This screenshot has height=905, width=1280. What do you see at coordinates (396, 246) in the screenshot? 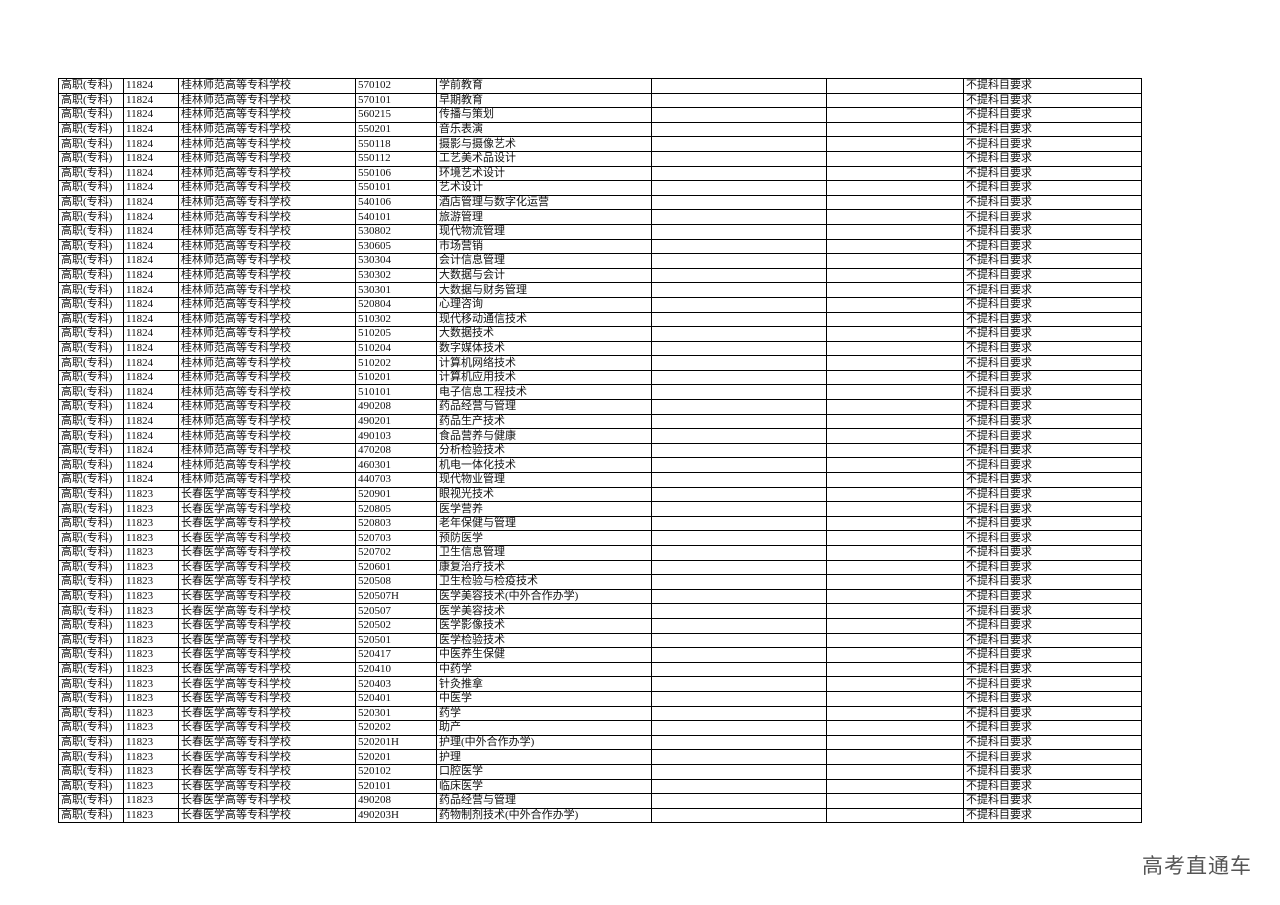
I see `major-code-cell: 530605` at bounding box center [396, 246].